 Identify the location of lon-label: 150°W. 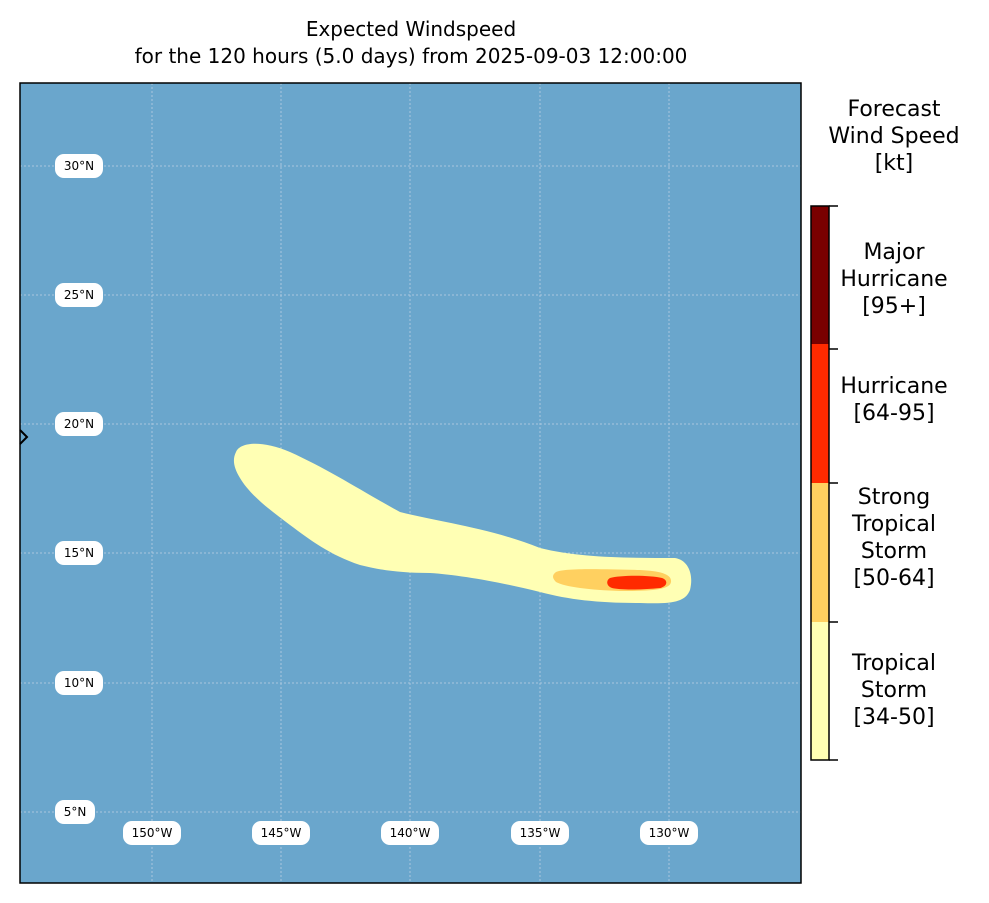
(152, 833).